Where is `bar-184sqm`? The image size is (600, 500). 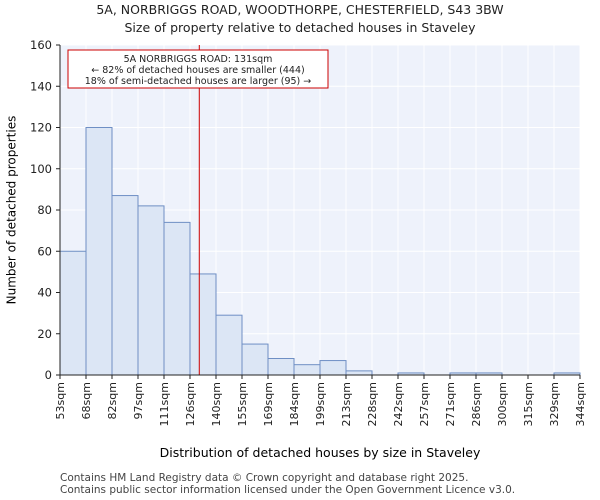 bar-184sqm is located at coordinates (307, 370).